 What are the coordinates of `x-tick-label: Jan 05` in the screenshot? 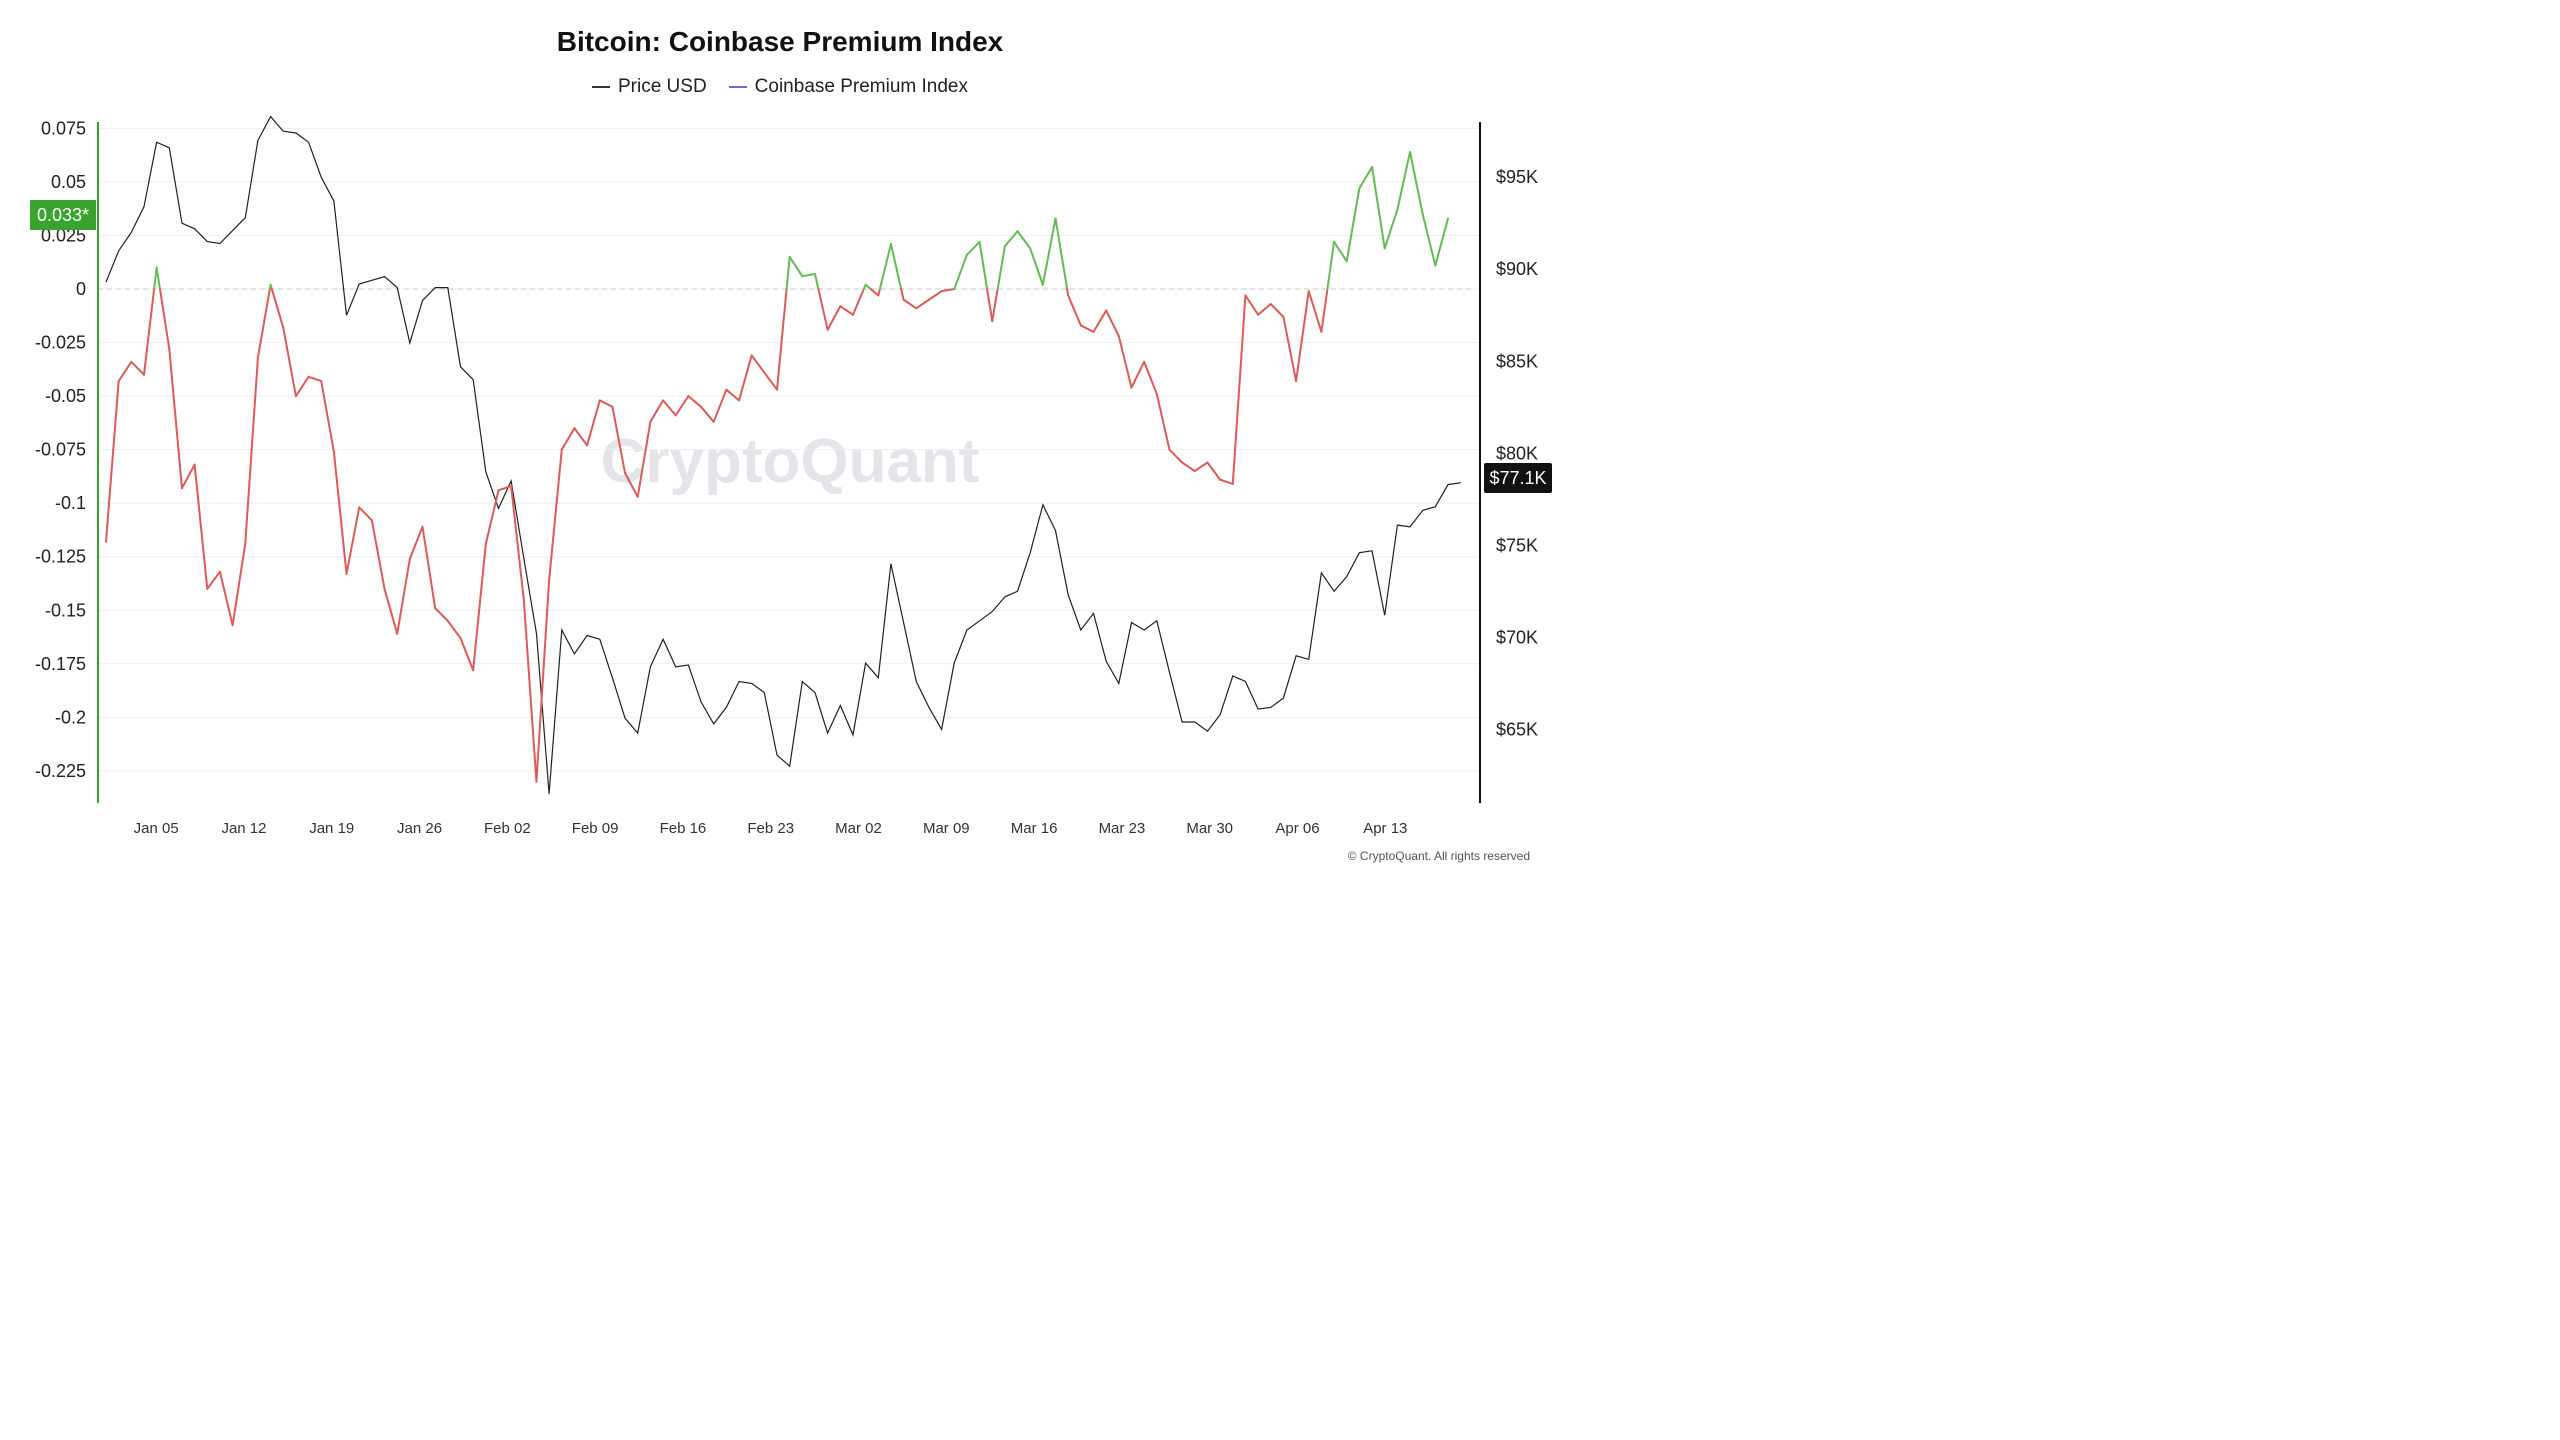 It's located at (156, 828).